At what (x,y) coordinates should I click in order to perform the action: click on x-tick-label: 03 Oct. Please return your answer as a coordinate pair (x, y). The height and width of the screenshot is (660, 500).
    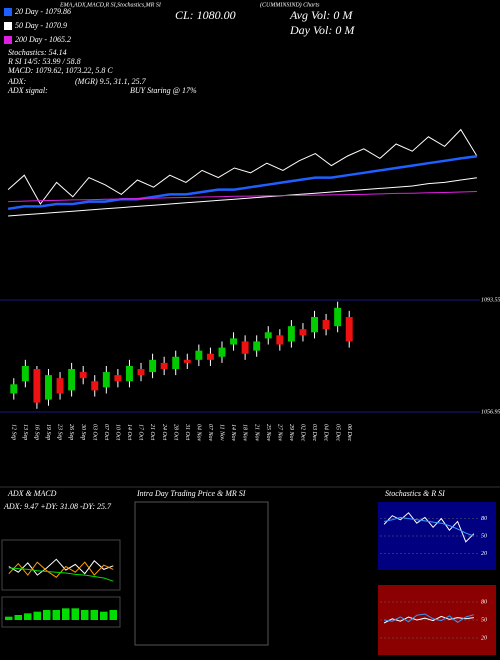
    Looking at the image, I should click on (94, 432).